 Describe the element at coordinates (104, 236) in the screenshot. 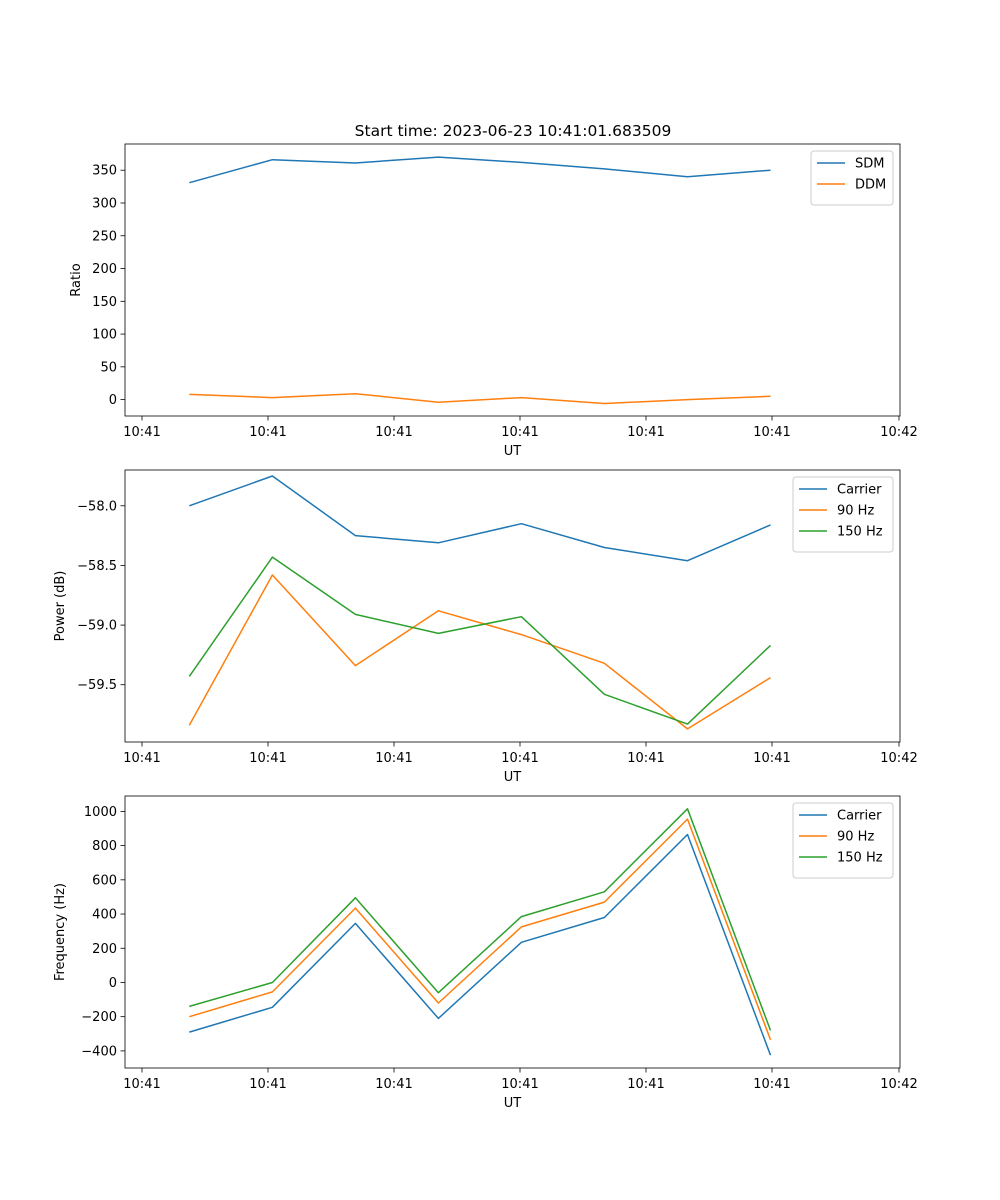

I see `y-tick-label: 250` at that location.